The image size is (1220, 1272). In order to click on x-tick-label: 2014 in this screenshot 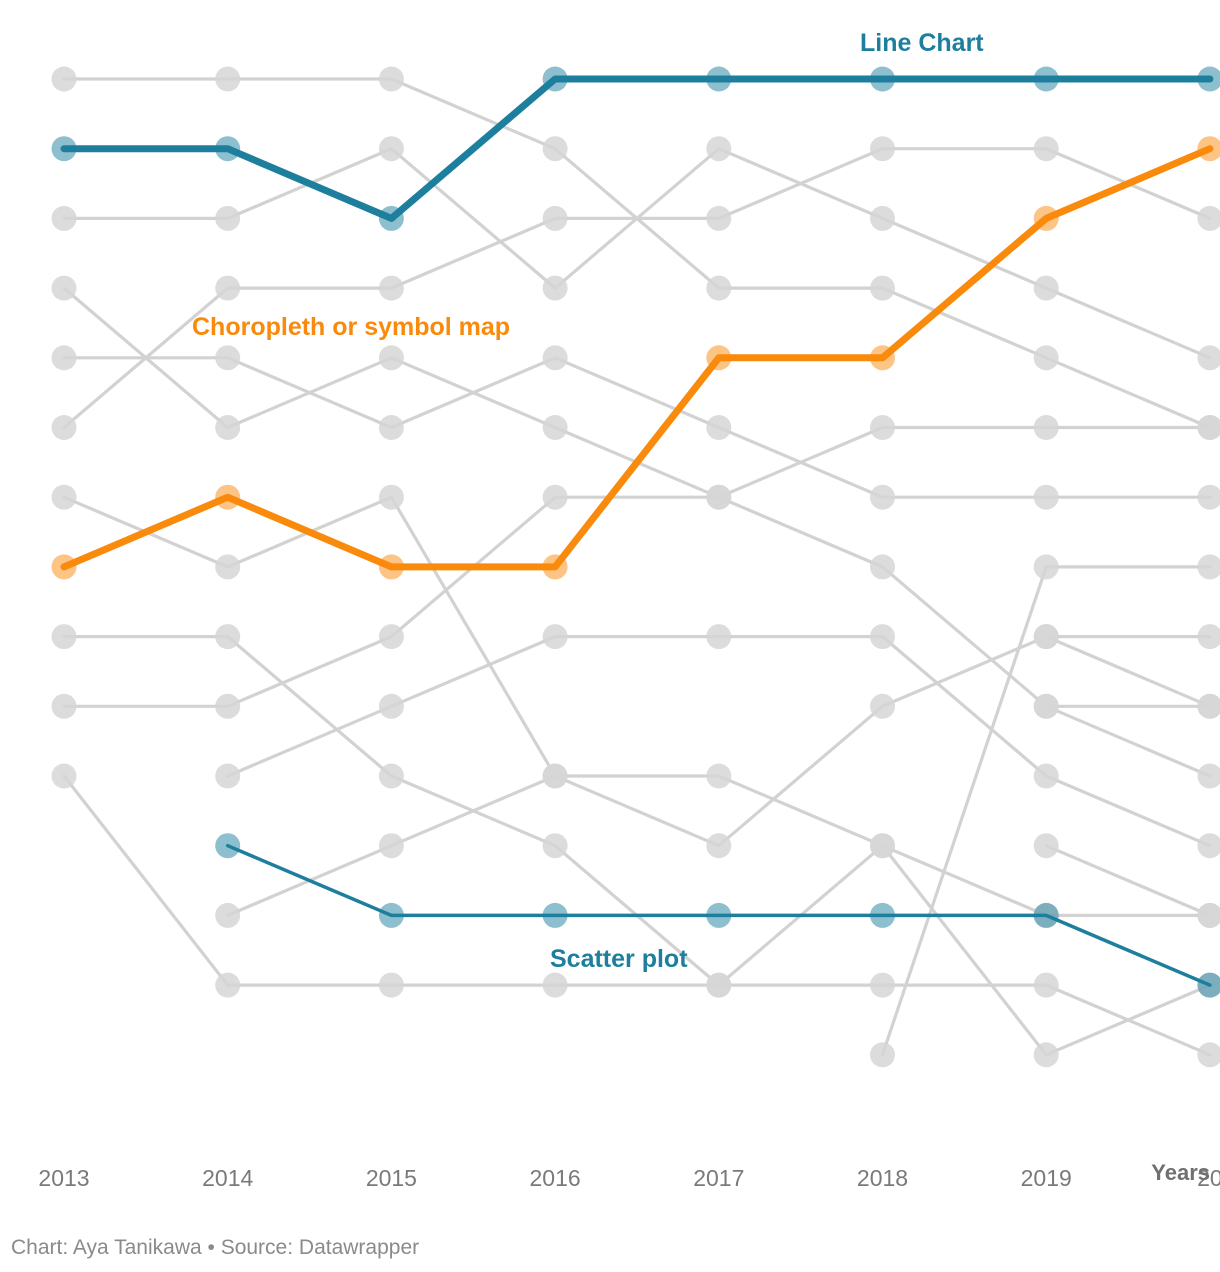, I will do `click(227, 1178)`.